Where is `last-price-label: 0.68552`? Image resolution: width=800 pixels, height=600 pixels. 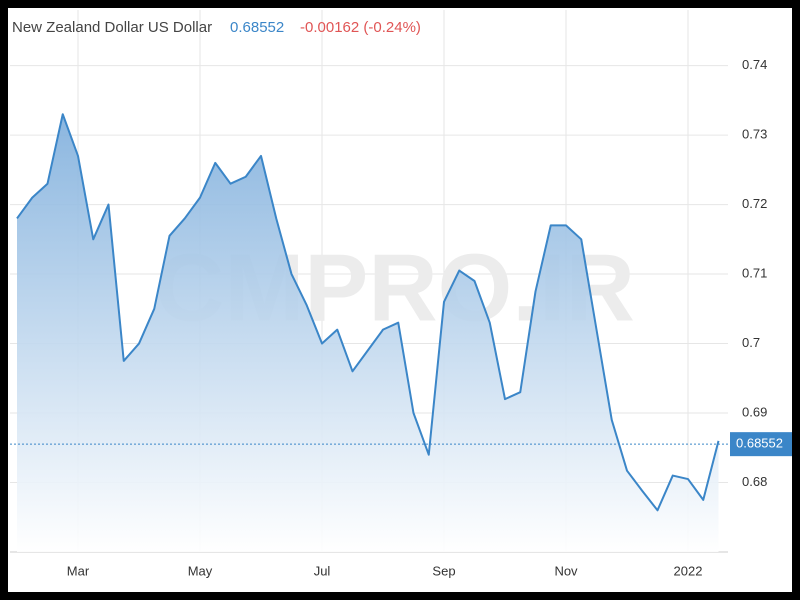 last-price-label: 0.68552 is located at coordinates (759, 443).